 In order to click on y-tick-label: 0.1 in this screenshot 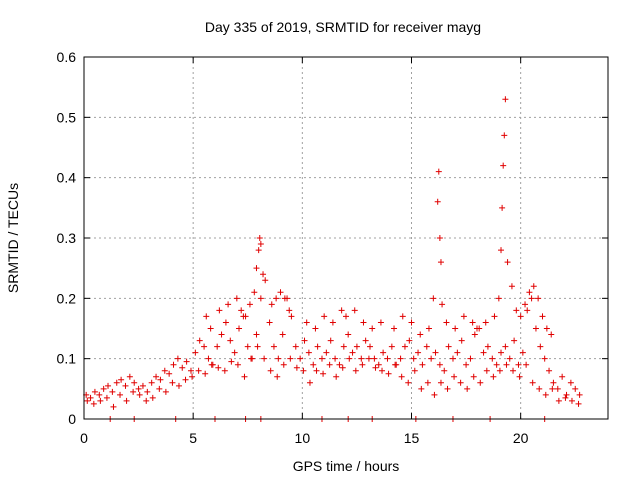, I will do `click(67, 359)`.